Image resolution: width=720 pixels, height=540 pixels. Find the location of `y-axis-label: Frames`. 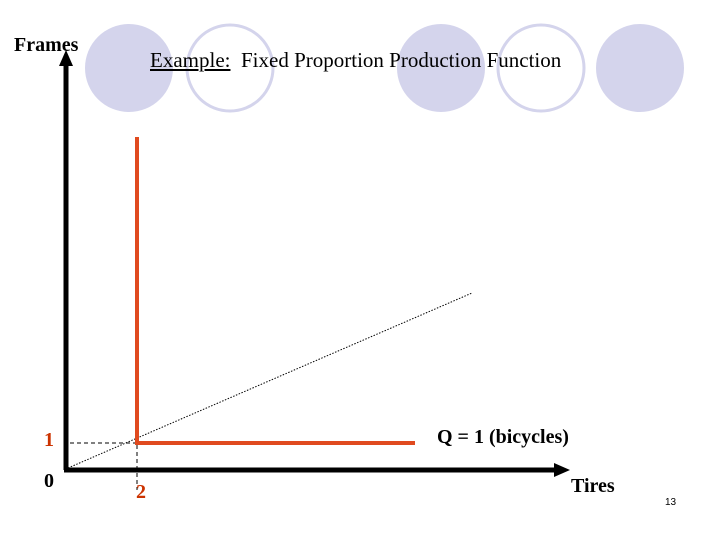

y-axis-label: Frames is located at coordinates (46, 45).